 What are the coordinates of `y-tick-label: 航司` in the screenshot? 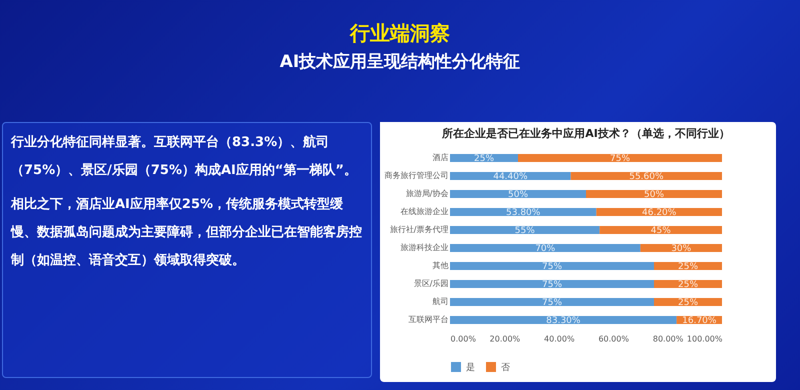 It's located at (440, 301).